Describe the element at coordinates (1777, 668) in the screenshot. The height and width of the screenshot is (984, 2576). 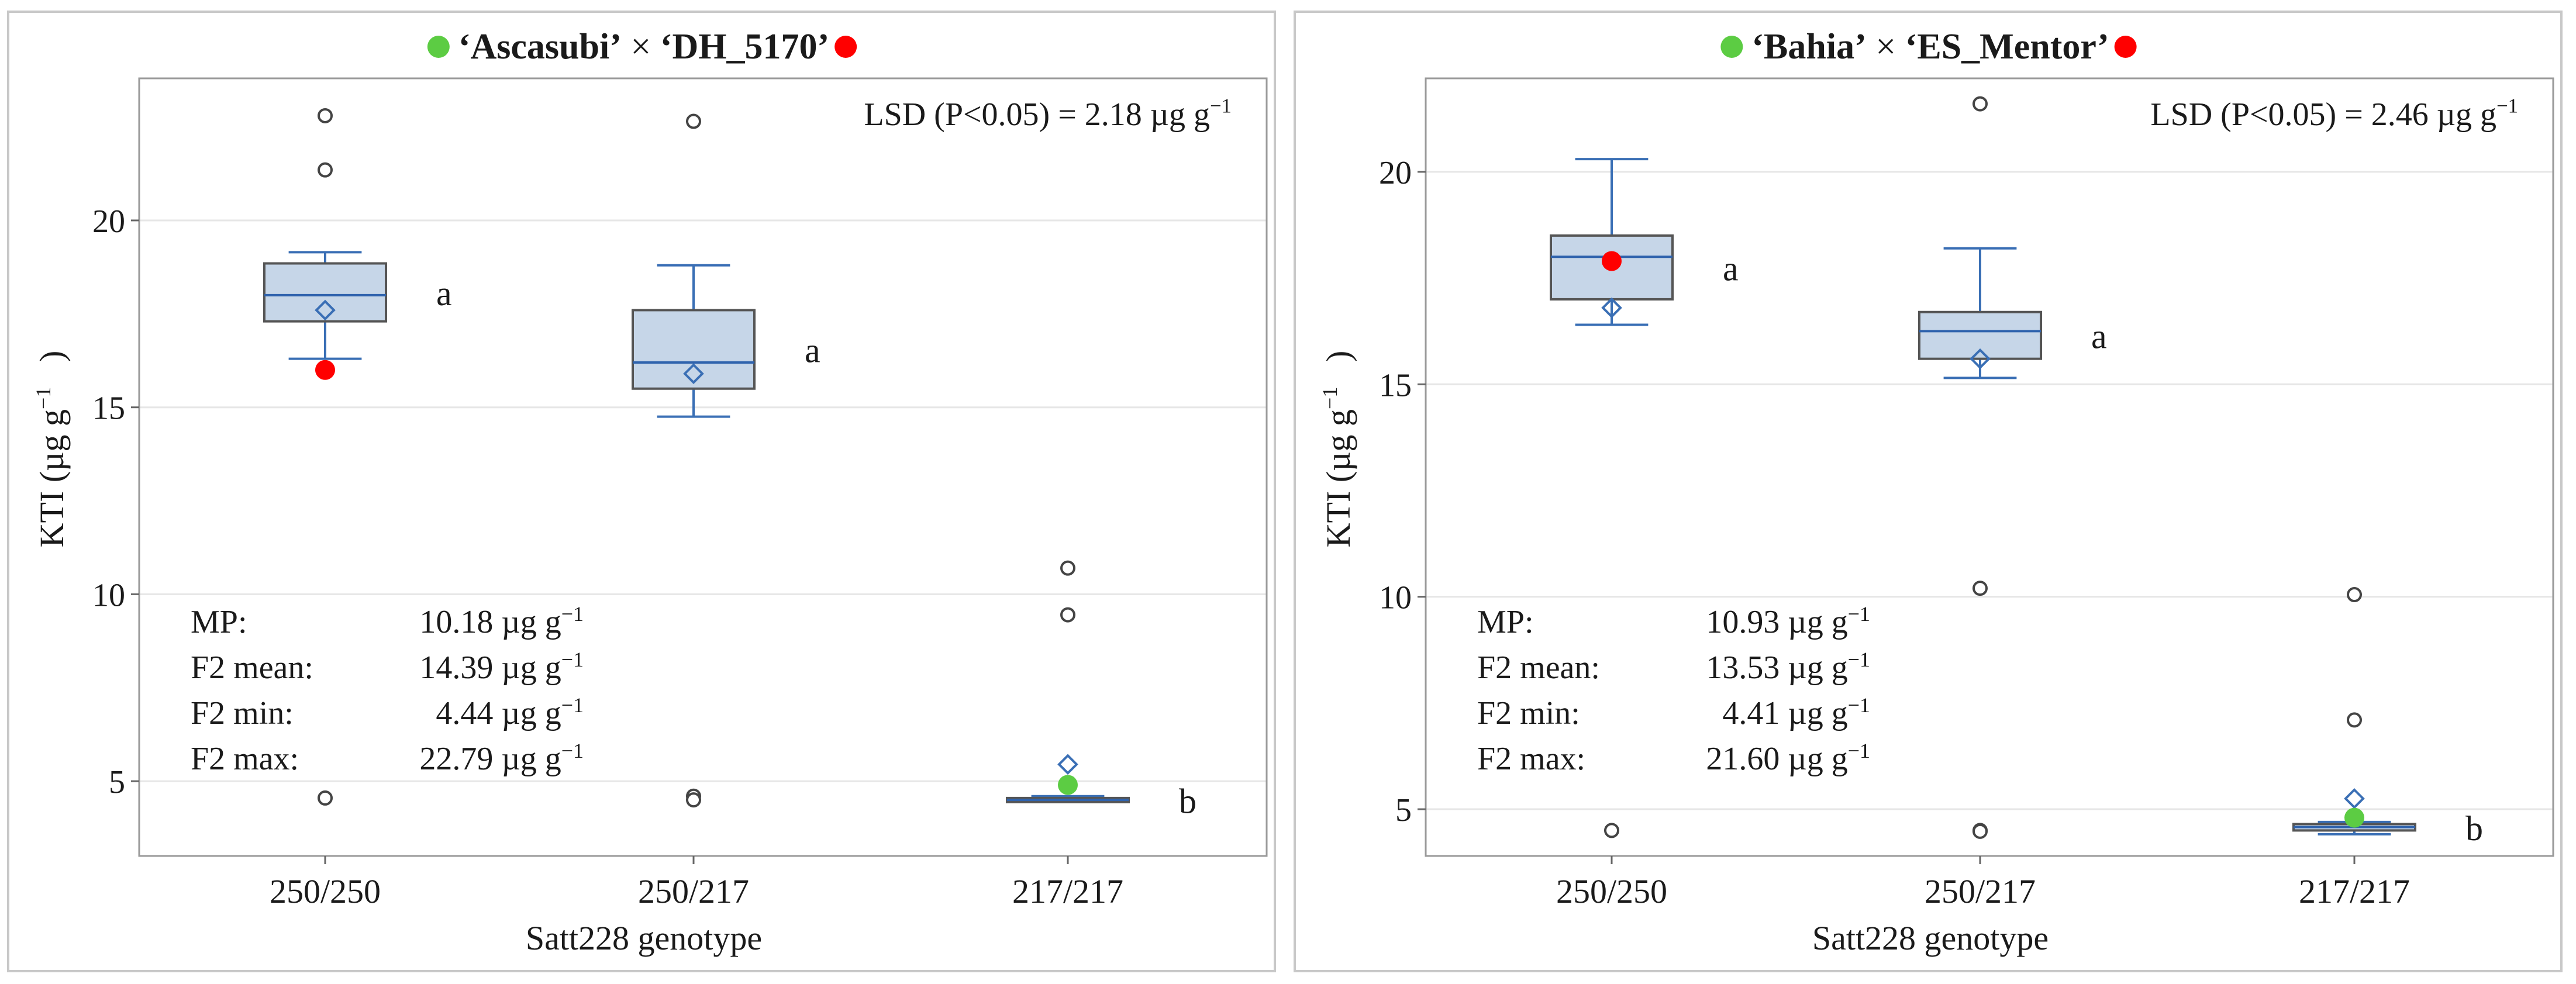
I see `stat-value-main: 13.53 µg g` at that location.